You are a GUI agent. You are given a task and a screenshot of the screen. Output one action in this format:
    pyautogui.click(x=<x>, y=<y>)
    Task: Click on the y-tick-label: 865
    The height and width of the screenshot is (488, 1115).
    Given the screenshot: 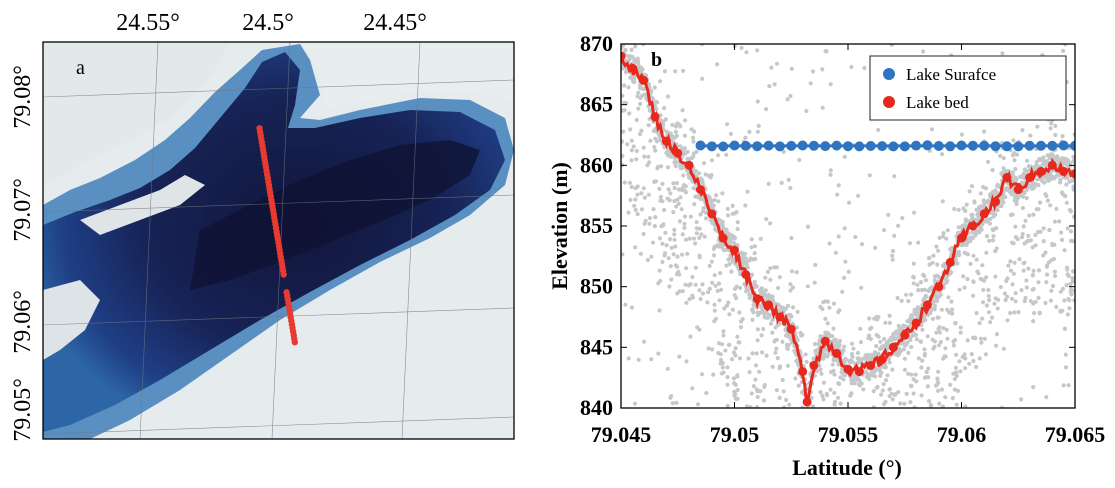 What is the action you would take?
    pyautogui.click(x=596, y=104)
    